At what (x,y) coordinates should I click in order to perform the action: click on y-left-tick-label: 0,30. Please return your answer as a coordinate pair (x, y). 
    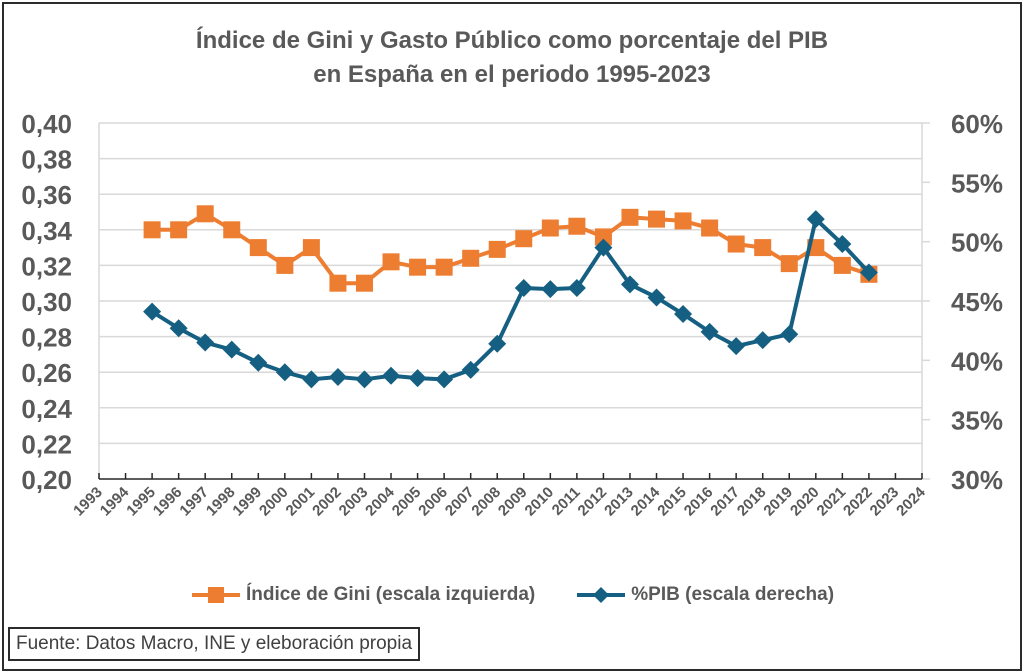
    Looking at the image, I should click on (46, 302).